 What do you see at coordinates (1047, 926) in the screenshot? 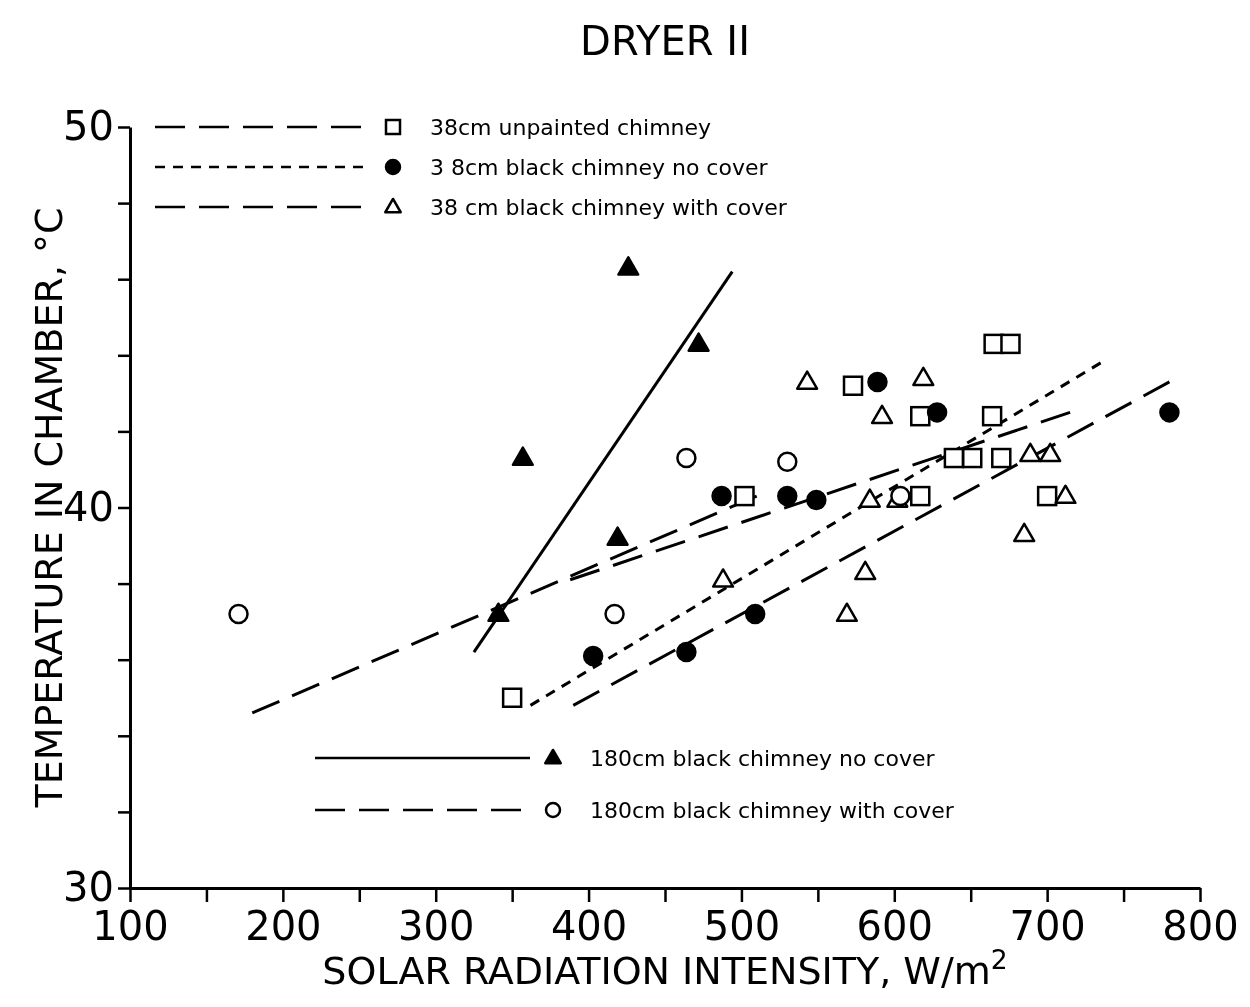
I see `x-tick-label: 700` at bounding box center [1047, 926].